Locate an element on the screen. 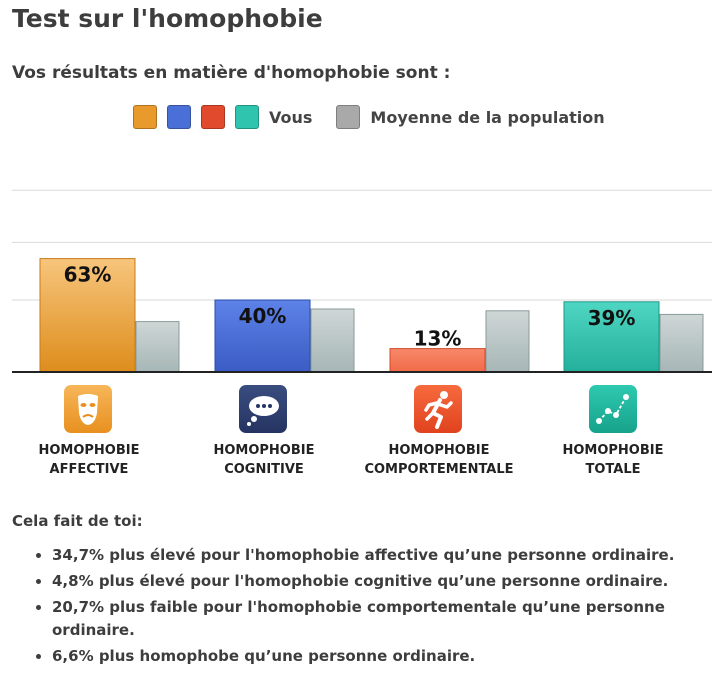  page-title: Test sur l'homophobie is located at coordinates (167, 18).